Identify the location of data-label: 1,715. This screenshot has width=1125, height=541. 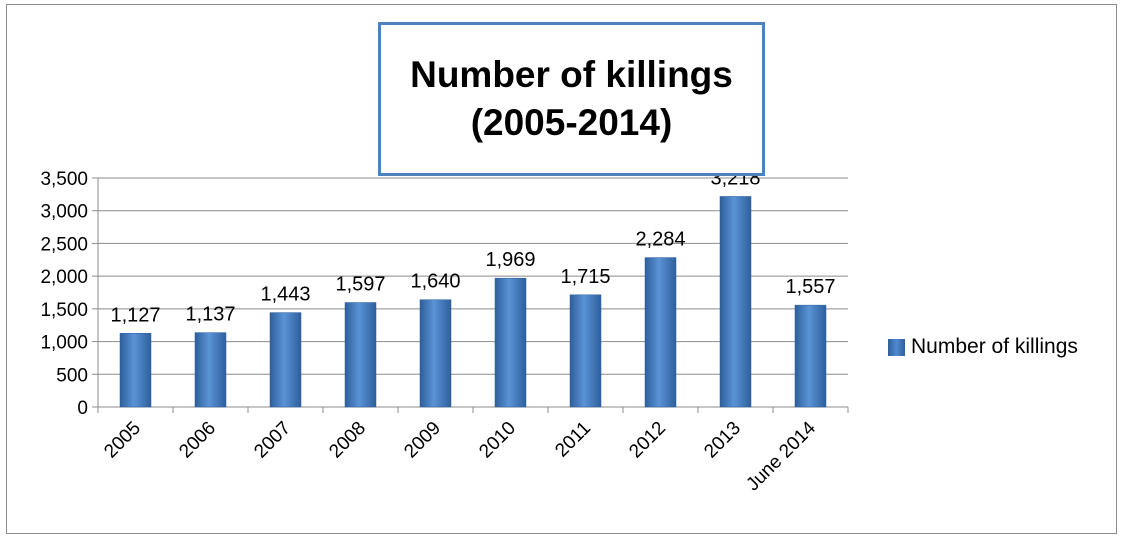
(585, 277).